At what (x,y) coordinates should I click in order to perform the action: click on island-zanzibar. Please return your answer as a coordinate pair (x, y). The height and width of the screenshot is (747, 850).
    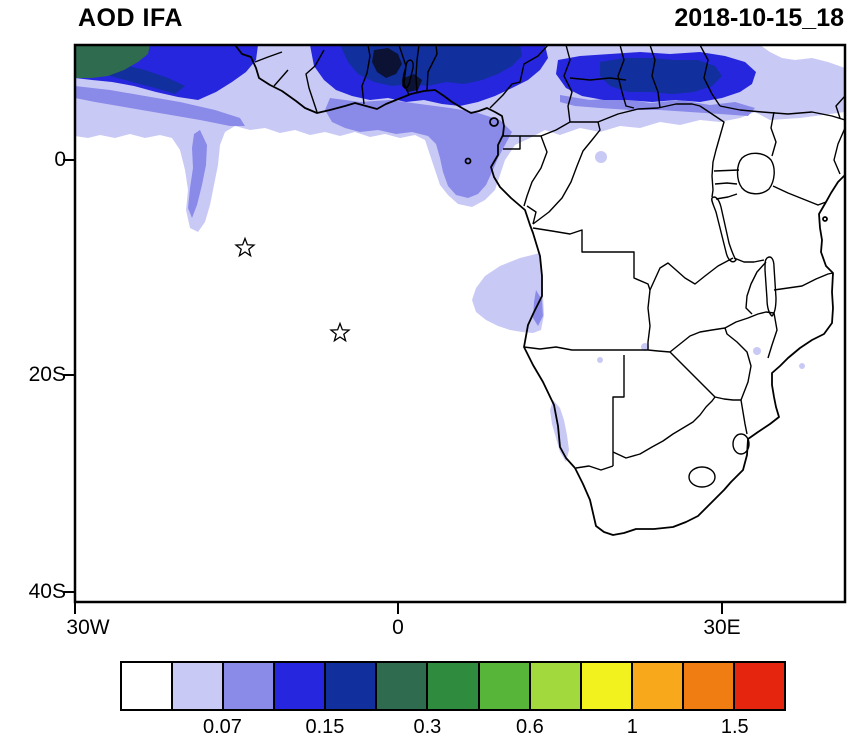
    Looking at the image, I should click on (825, 219).